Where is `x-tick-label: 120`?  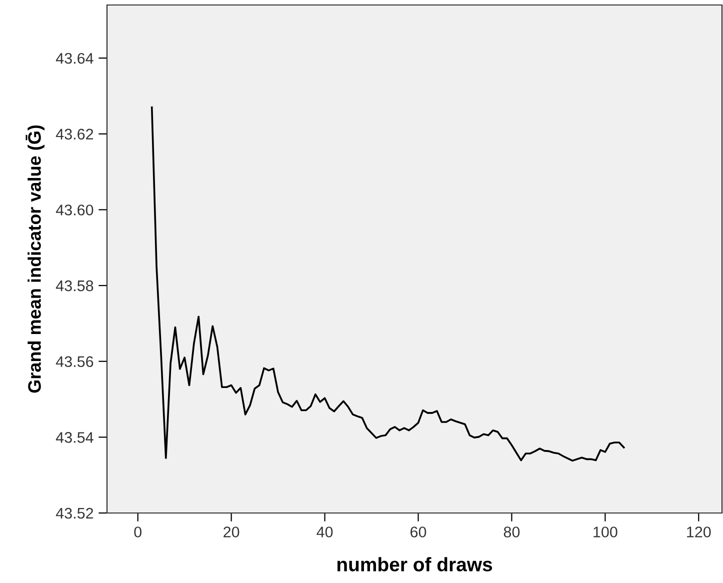 x-tick-label: 120 is located at coordinates (699, 532).